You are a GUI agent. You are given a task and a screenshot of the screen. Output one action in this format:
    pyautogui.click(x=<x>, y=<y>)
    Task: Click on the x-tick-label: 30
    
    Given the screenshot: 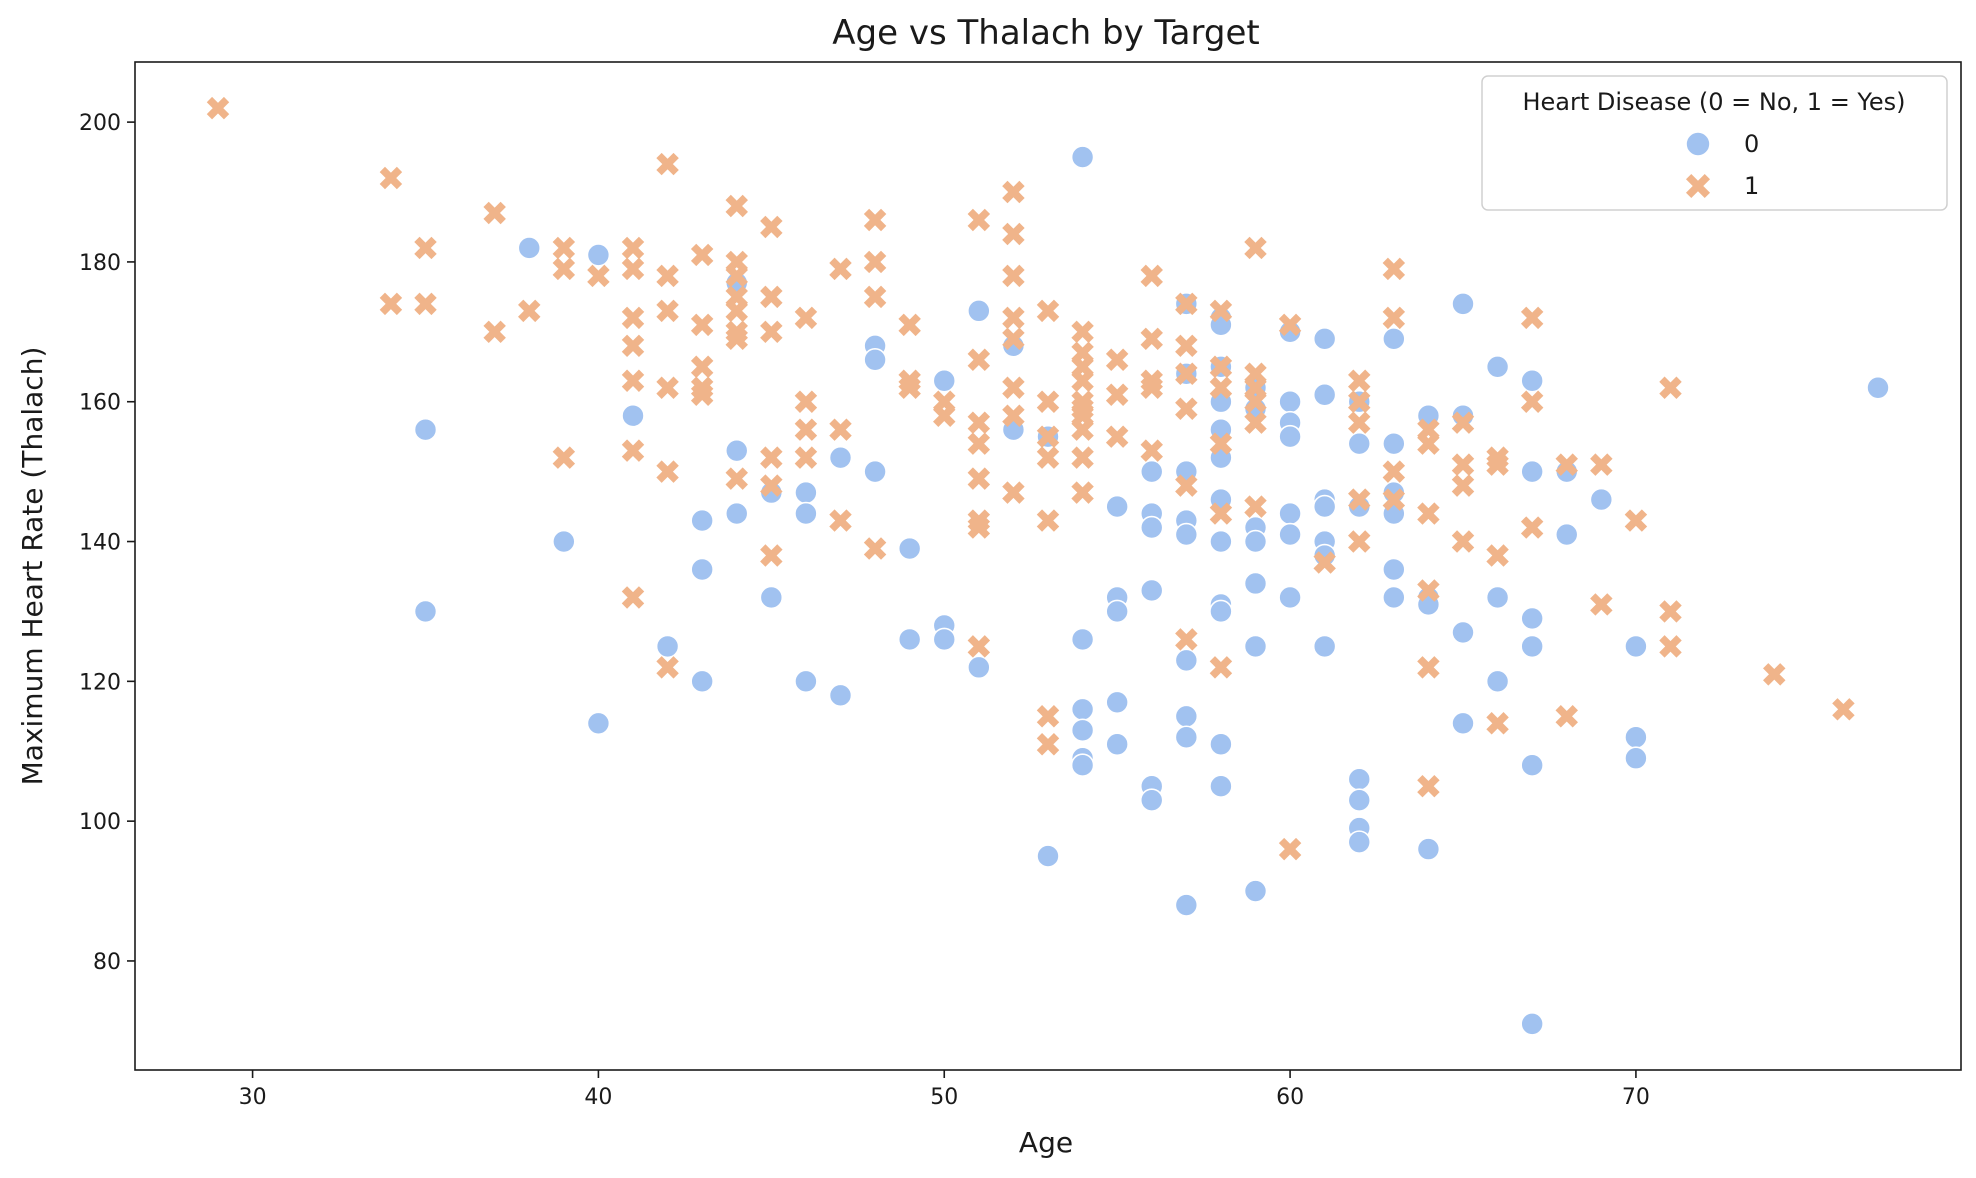 What is the action you would take?
    pyautogui.click(x=253, y=1097)
    